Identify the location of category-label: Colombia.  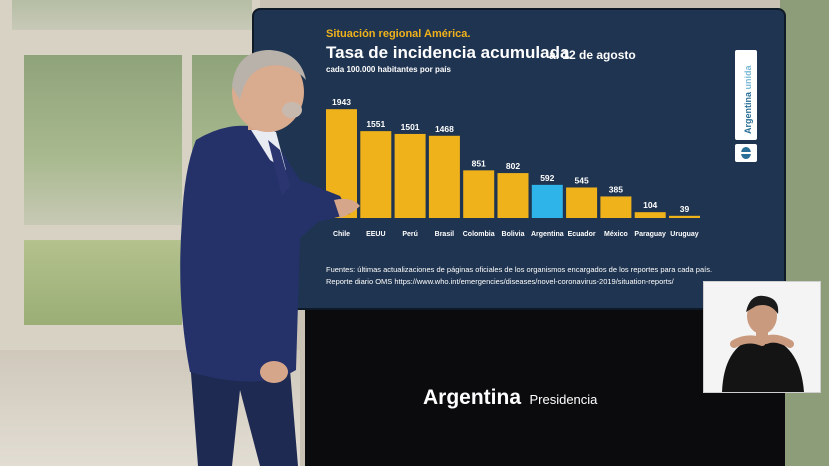
(479, 234).